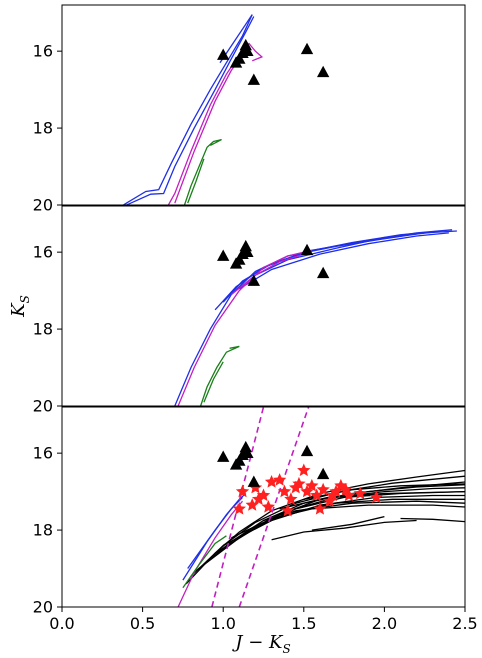  I want to click on x-tick-label: 1.5, so click(303, 623).